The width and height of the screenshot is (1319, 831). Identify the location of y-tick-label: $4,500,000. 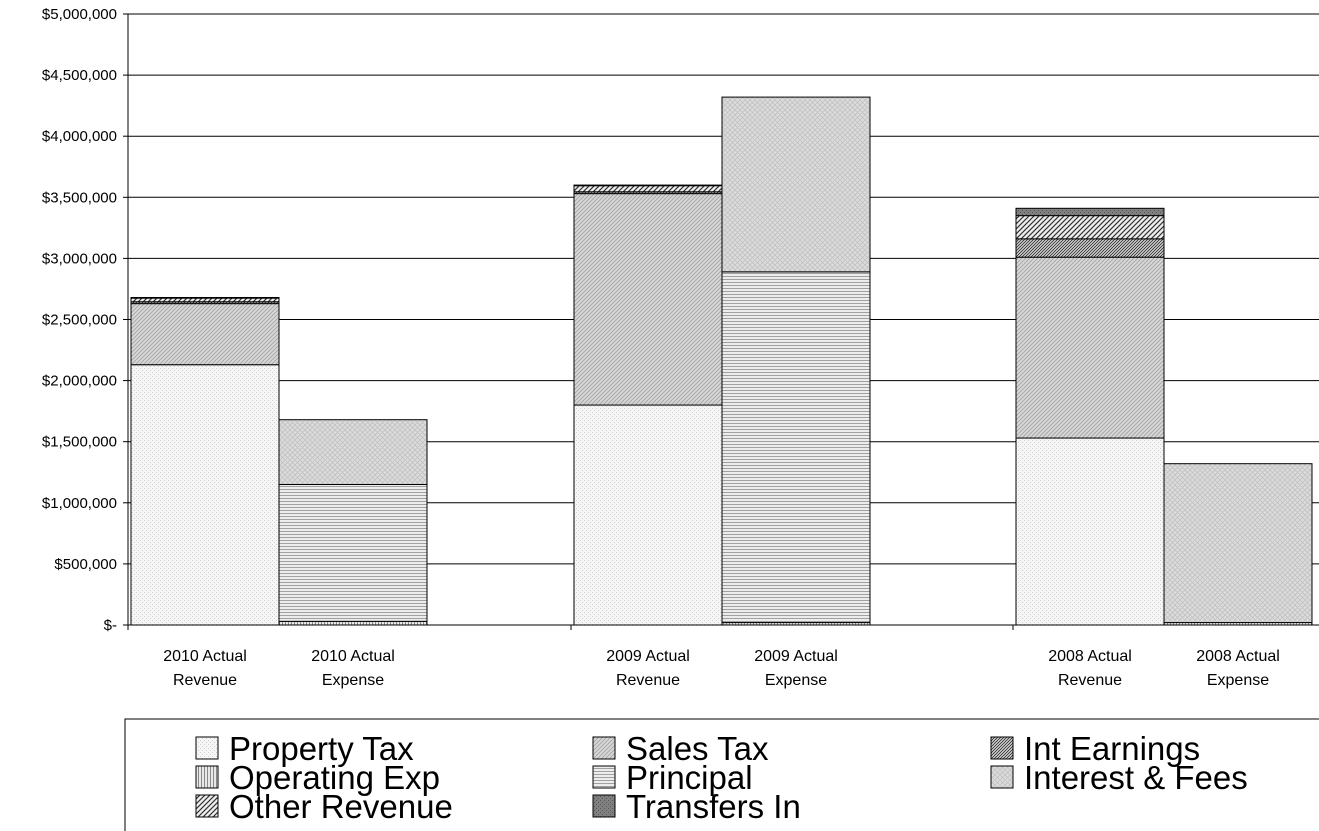
(79, 75).